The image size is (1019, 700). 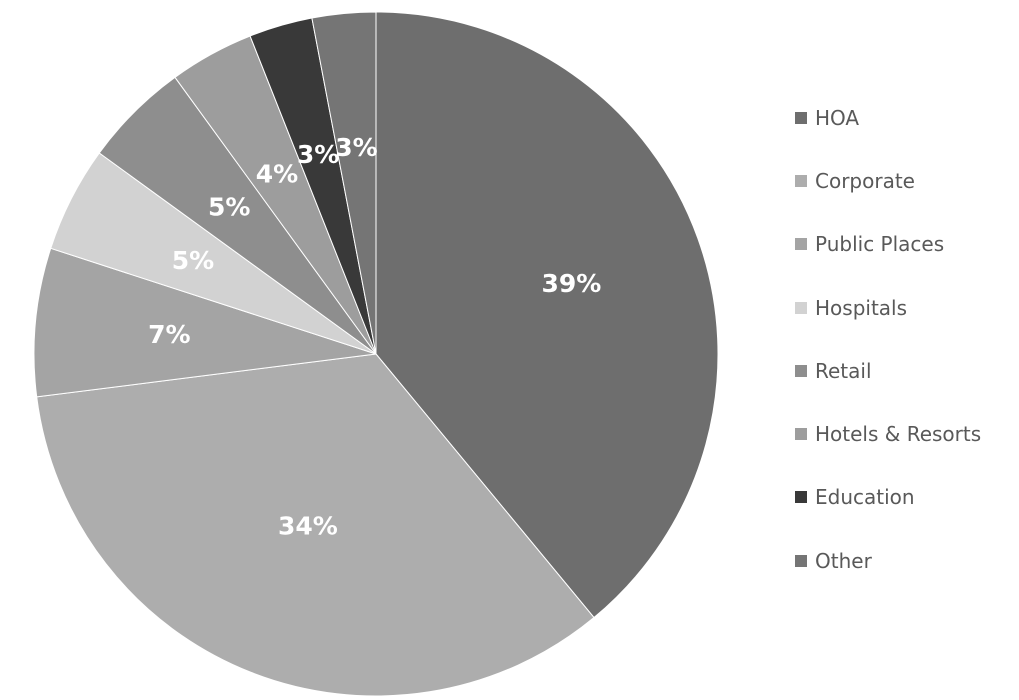 What do you see at coordinates (898, 434) in the screenshot?
I see `legend-label-5: Hotels & Resorts` at bounding box center [898, 434].